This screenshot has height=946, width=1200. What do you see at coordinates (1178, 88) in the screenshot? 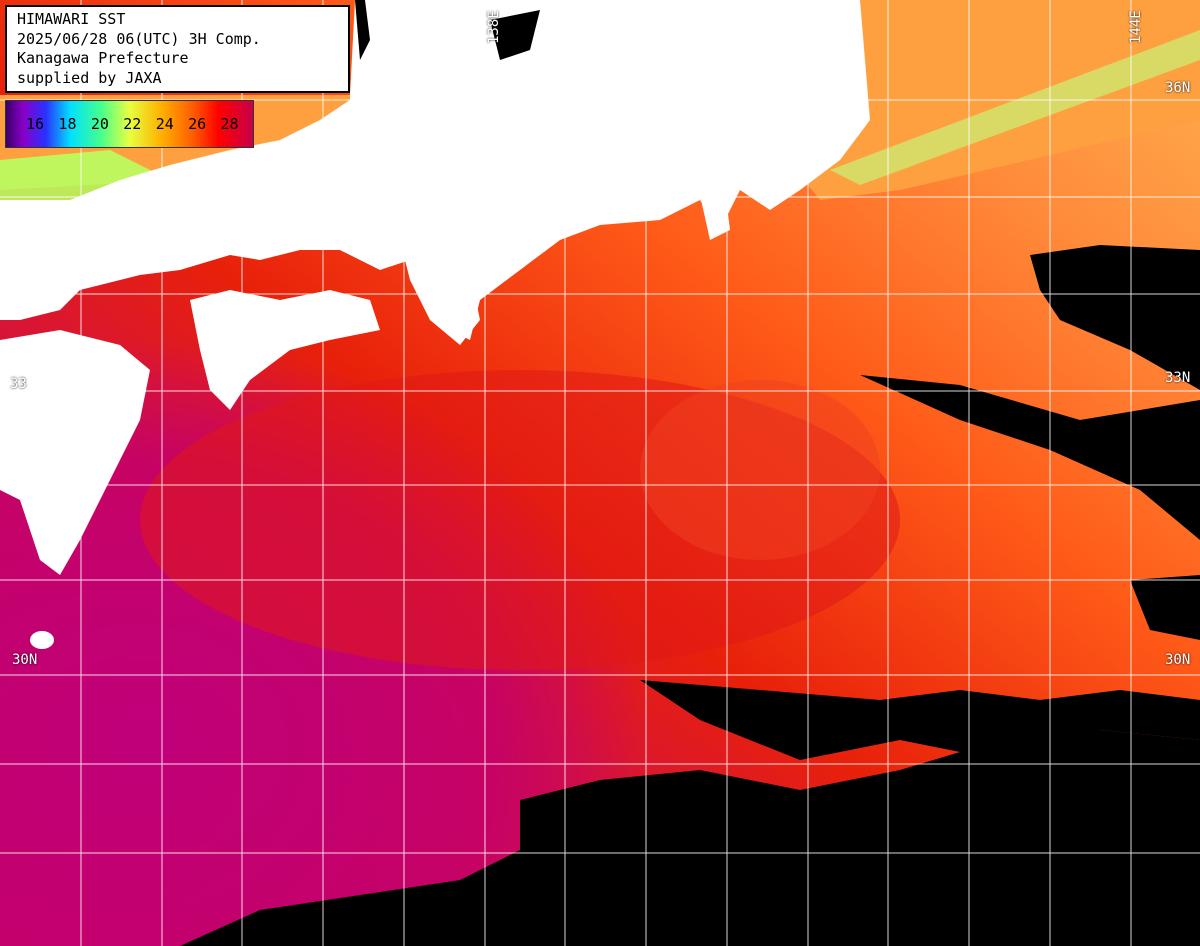
I see `lat-label-36n: 36N` at bounding box center [1178, 88].